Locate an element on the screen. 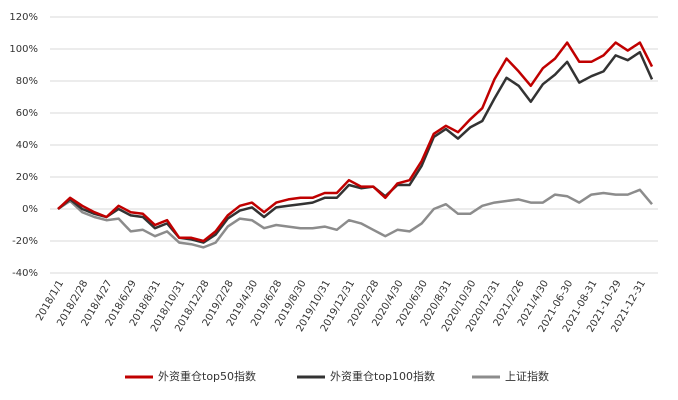 Image resolution: width=678 pixels, height=400 pixels. y-tick-label: 120% is located at coordinates (23, 17).